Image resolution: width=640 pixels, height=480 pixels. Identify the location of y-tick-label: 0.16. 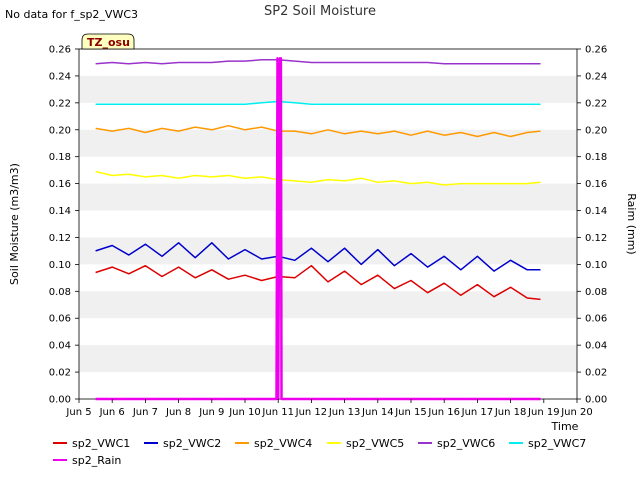
(60, 184).